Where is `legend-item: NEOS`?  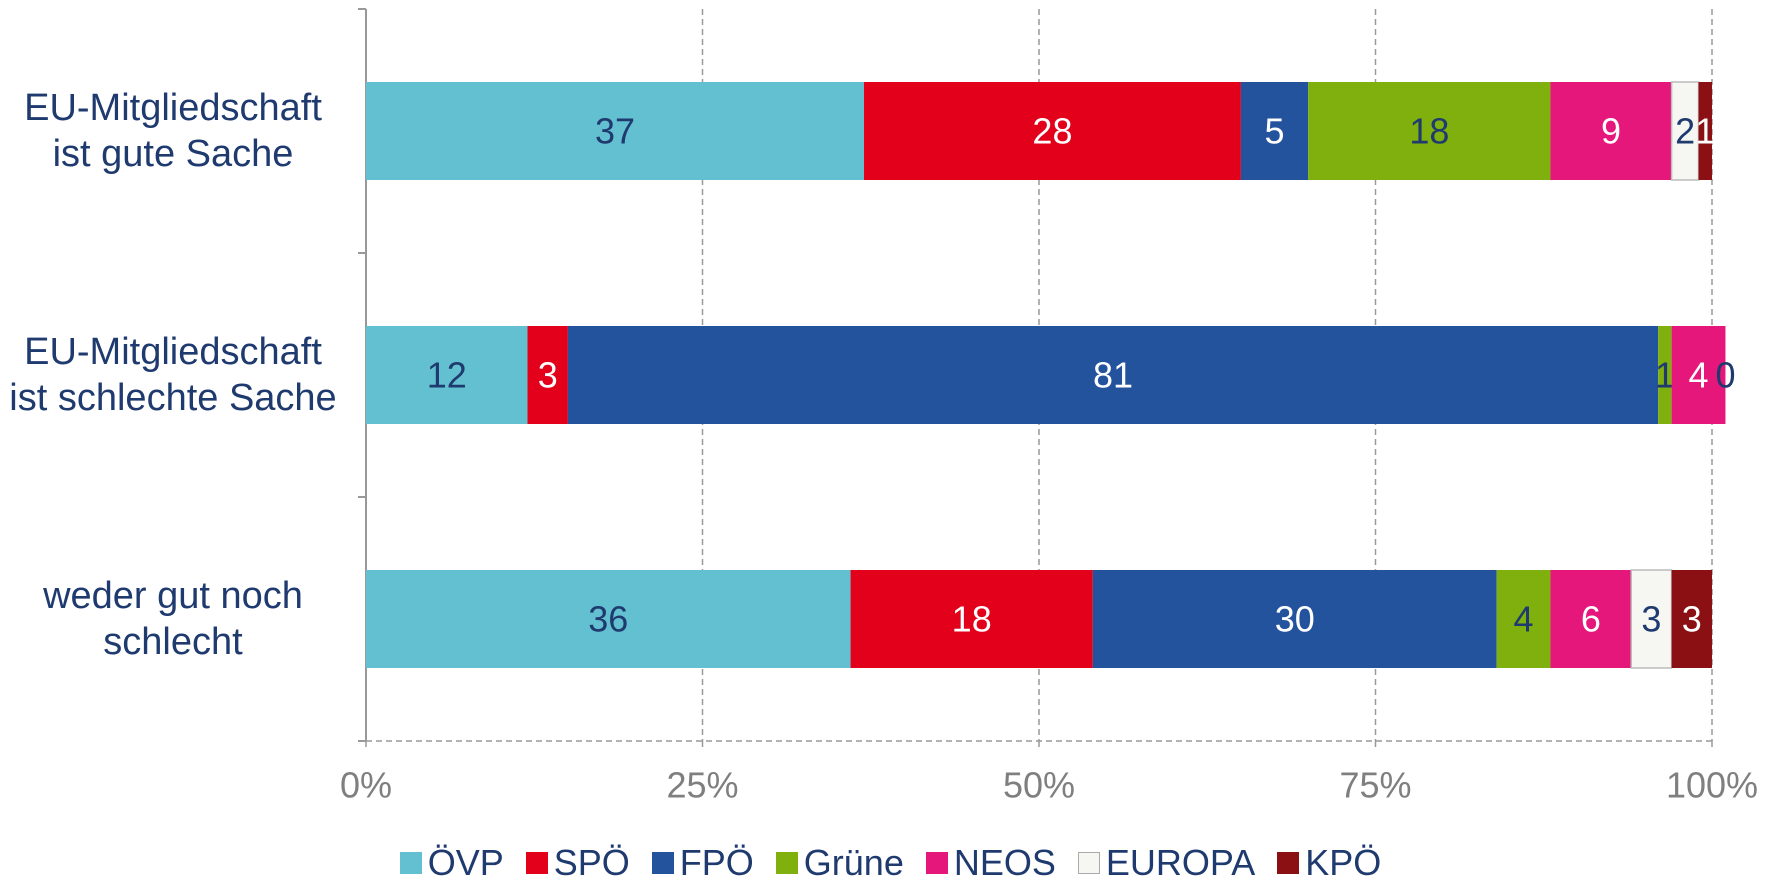
legend-item: NEOS is located at coordinates (990, 863).